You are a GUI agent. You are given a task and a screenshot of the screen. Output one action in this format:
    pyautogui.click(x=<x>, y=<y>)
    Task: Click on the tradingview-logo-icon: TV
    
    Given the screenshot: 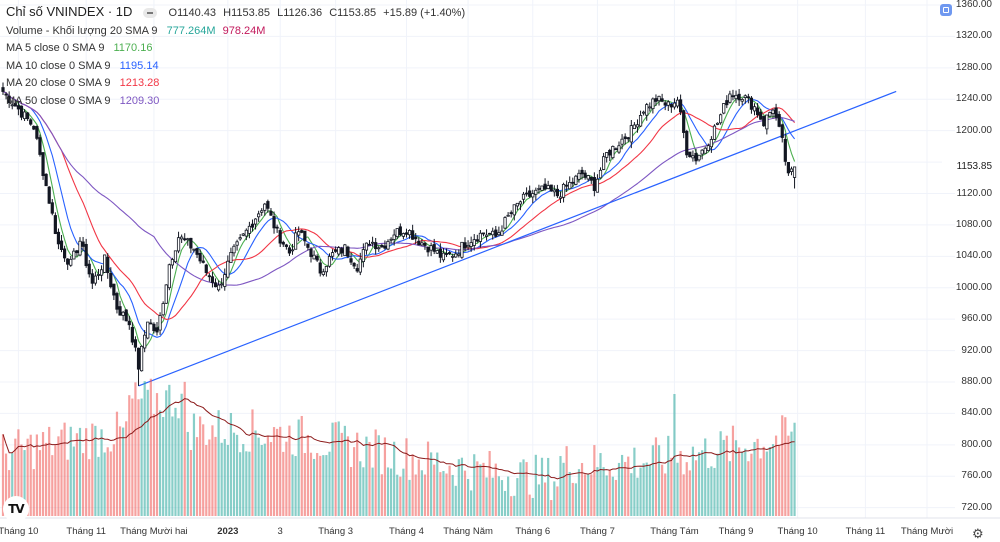 What is the action you would take?
    pyautogui.click(x=16, y=509)
    